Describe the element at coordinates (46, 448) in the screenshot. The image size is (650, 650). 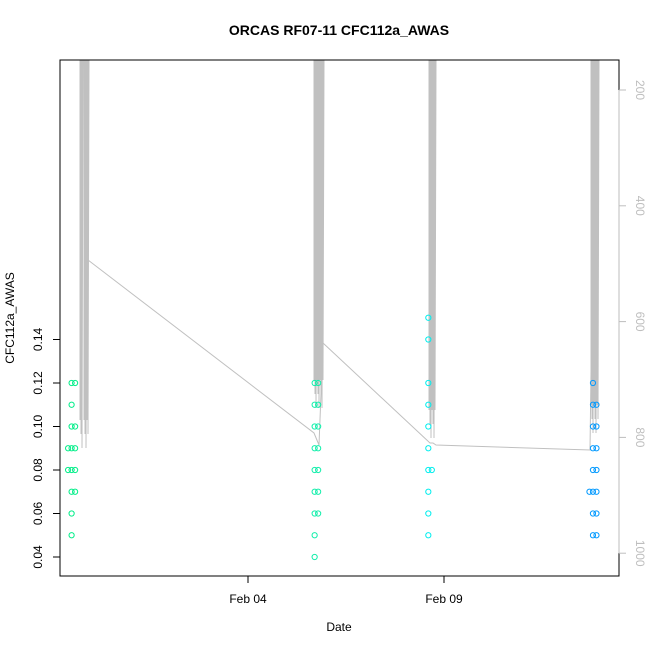
I see `y-axis: 0.04 0.06 0.08 0.10 0.12 0.14` at that location.